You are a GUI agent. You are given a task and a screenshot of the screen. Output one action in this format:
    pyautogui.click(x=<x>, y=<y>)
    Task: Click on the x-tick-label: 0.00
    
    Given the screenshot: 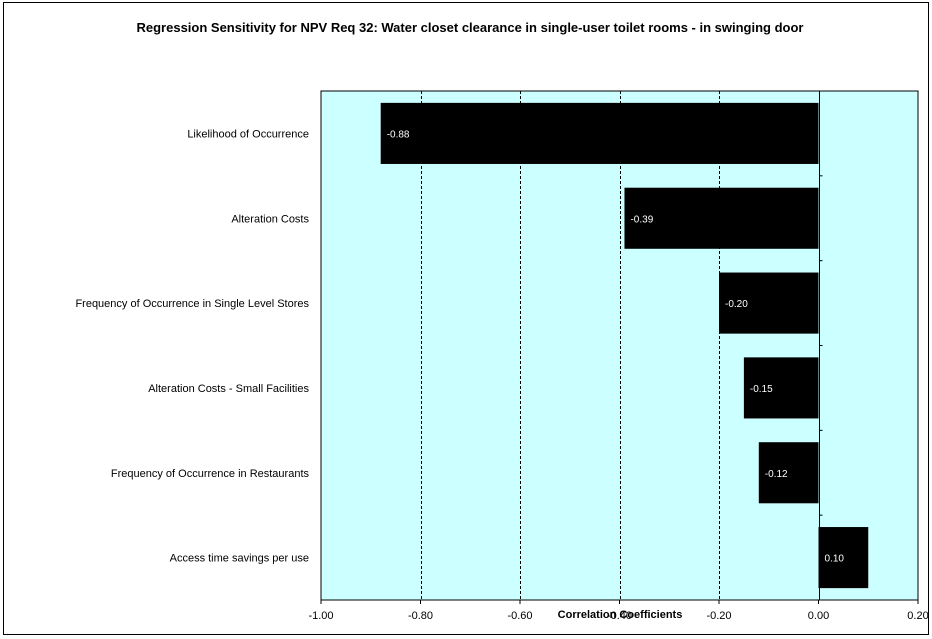 What is the action you would take?
    pyautogui.click(x=818, y=616)
    